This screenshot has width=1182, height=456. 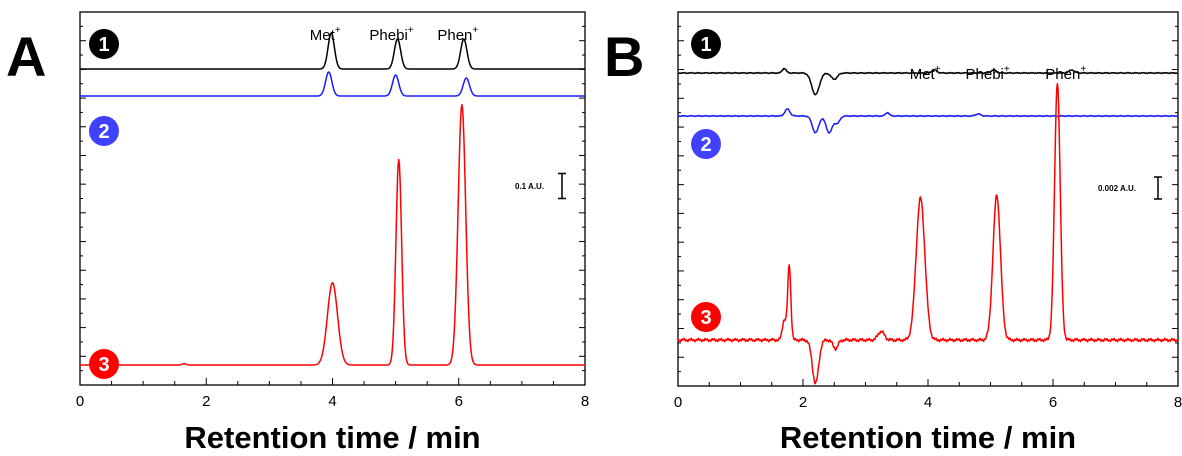 I want to click on panel-letter: A, so click(x=26, y=56).